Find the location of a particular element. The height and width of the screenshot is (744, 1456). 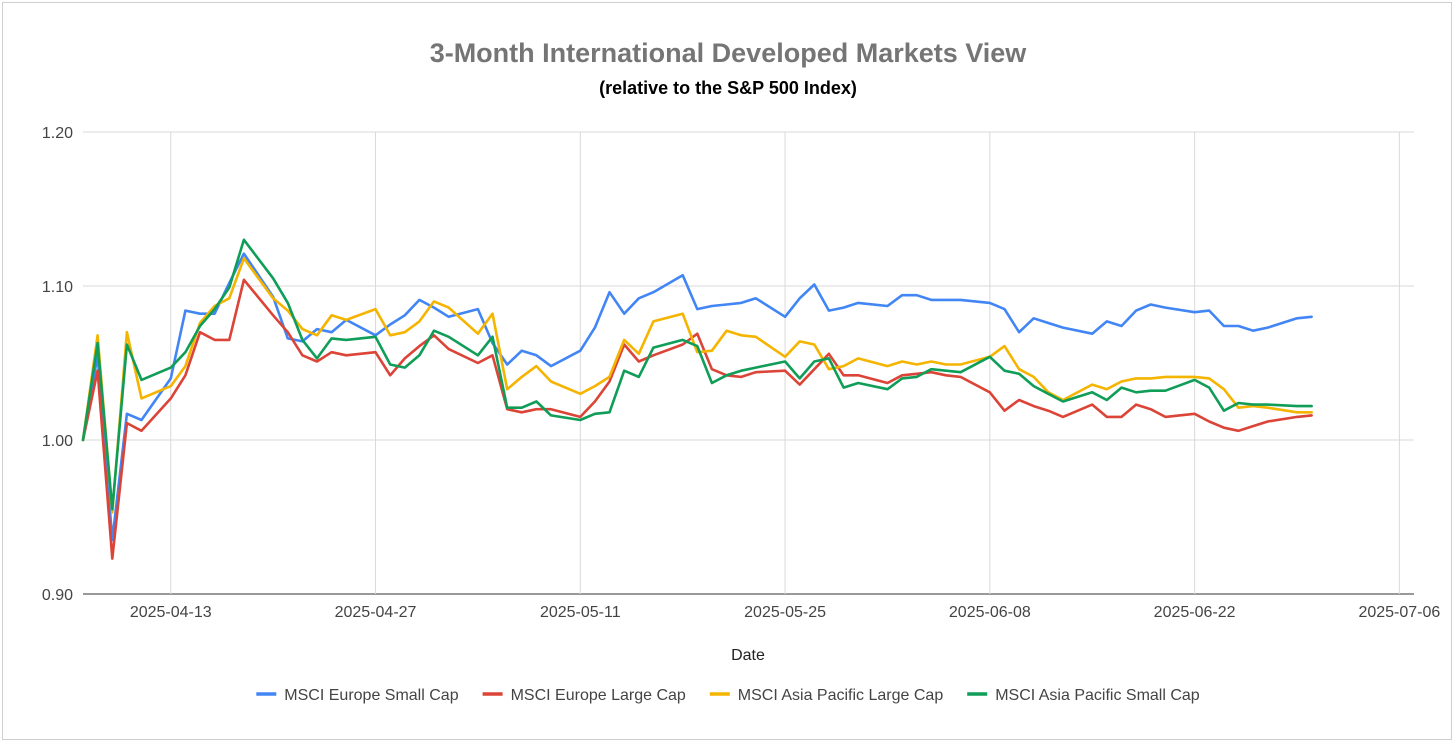

x-tick-label: 2025-04-13 is located at coordinates (171, 612).